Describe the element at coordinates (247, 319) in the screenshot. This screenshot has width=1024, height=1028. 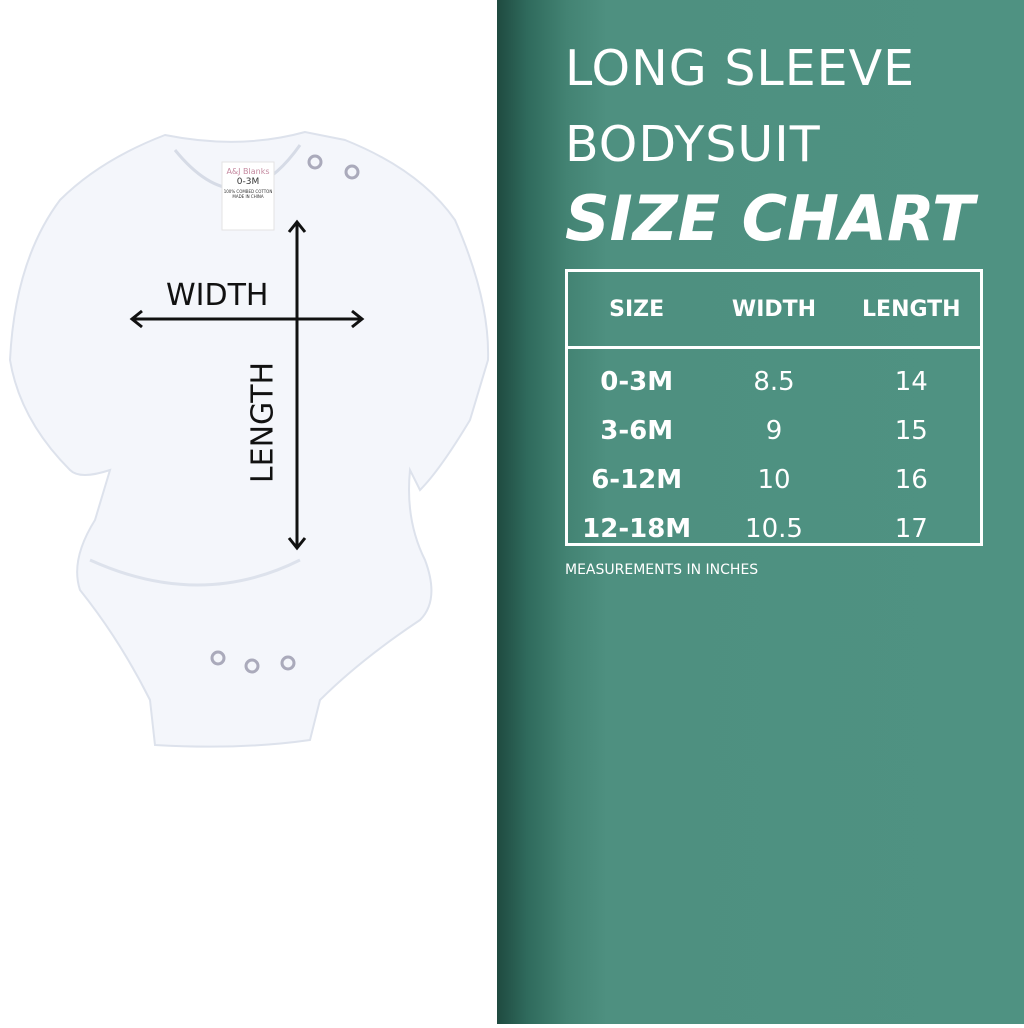
I see `width-arrow` at that location.